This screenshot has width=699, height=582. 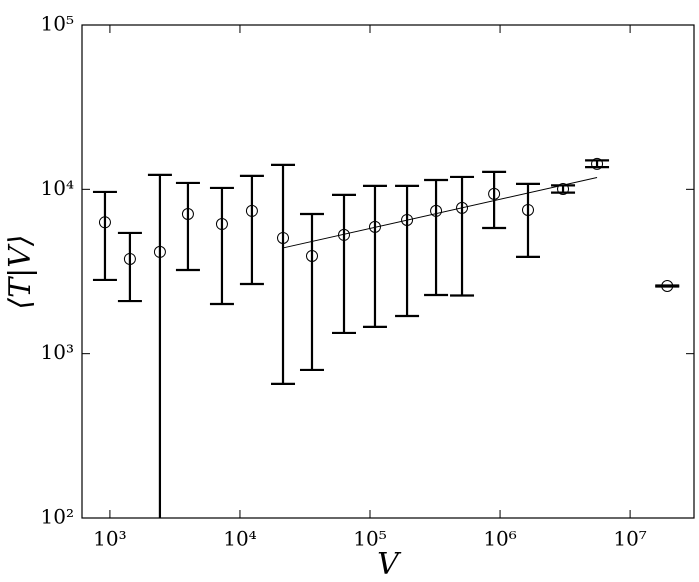 I want to click on fit-line, so click(x=440, y=213).